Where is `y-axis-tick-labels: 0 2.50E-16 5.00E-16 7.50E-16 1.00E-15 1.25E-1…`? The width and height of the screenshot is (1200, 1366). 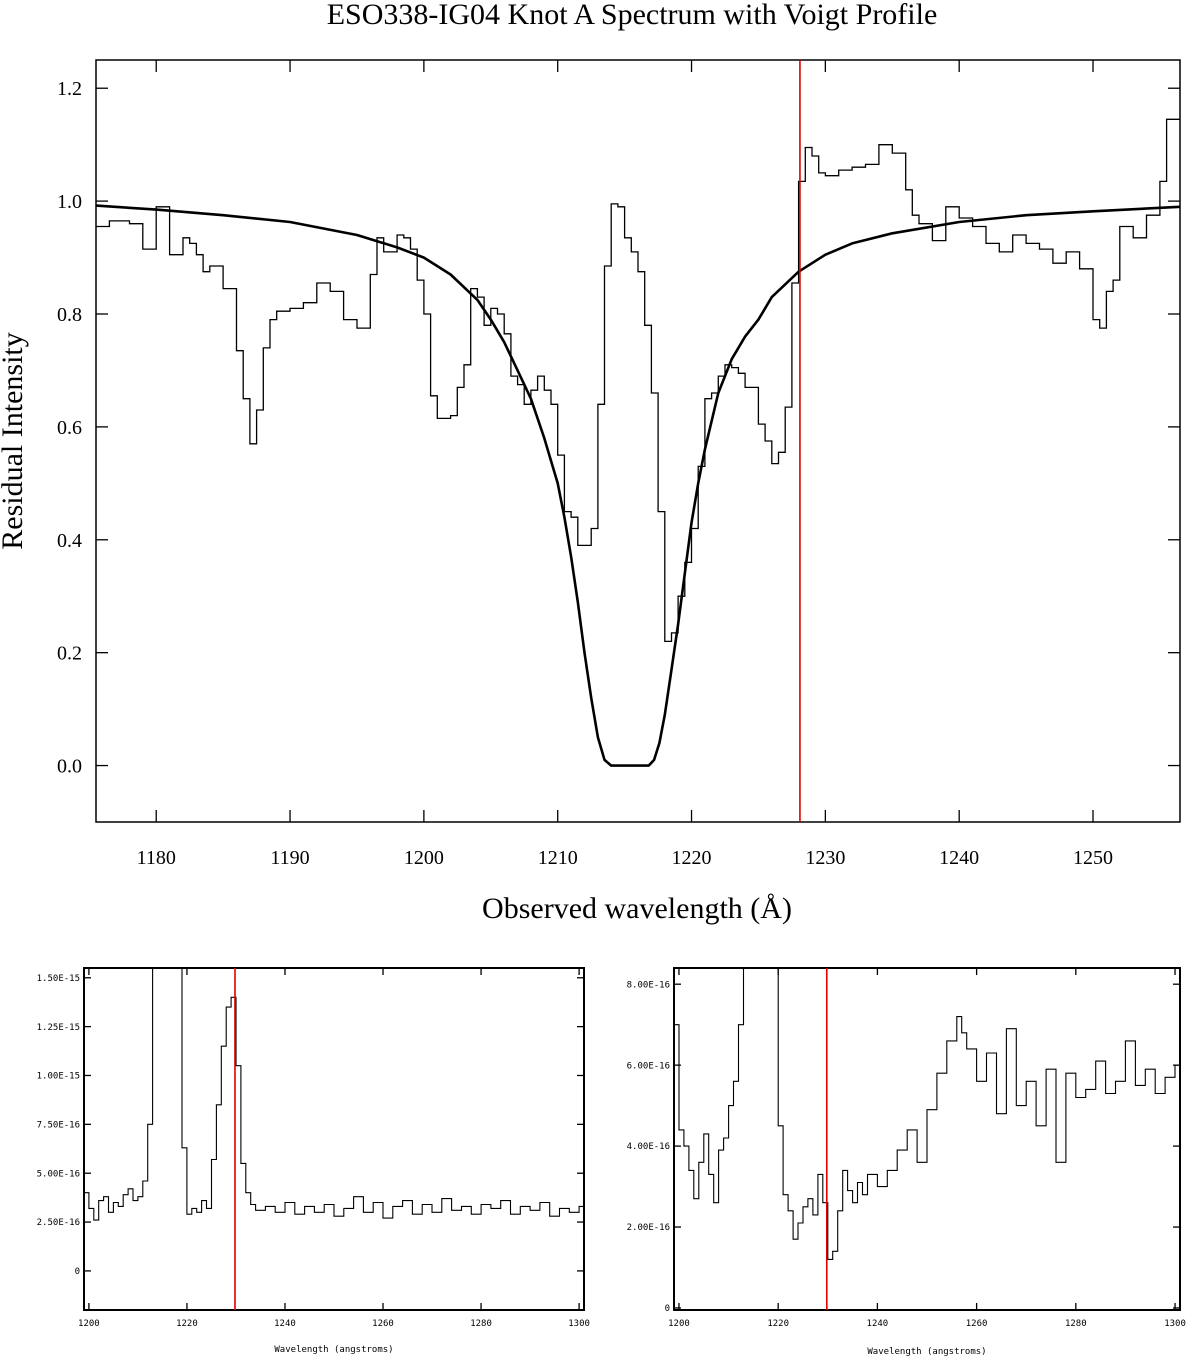 y-axis-tick-labels: 0 2.50E-16 5.00E-16 7.50E-16 1.00E-15 1.25E-1… is located at coordinates (58, 1125).